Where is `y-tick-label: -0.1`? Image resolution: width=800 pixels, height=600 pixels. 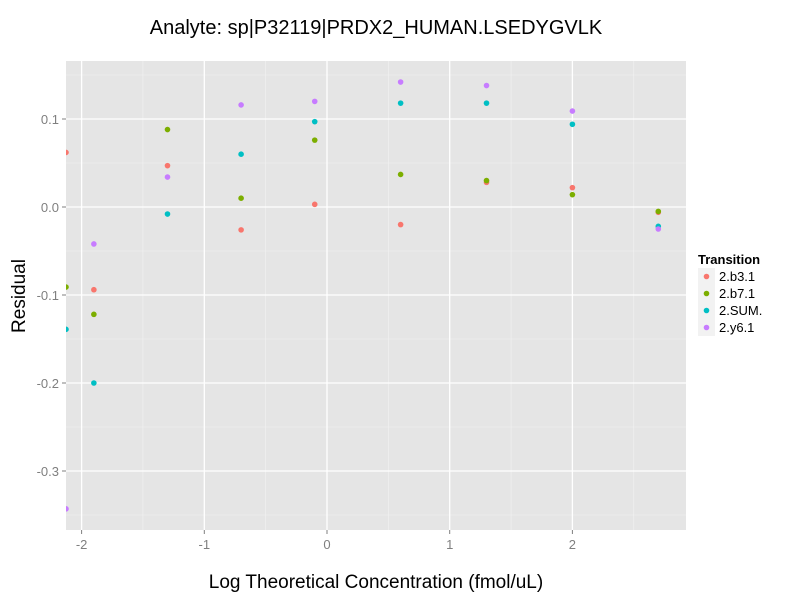 y-tick-label: -0.1 is located at coordinates (48, 295).